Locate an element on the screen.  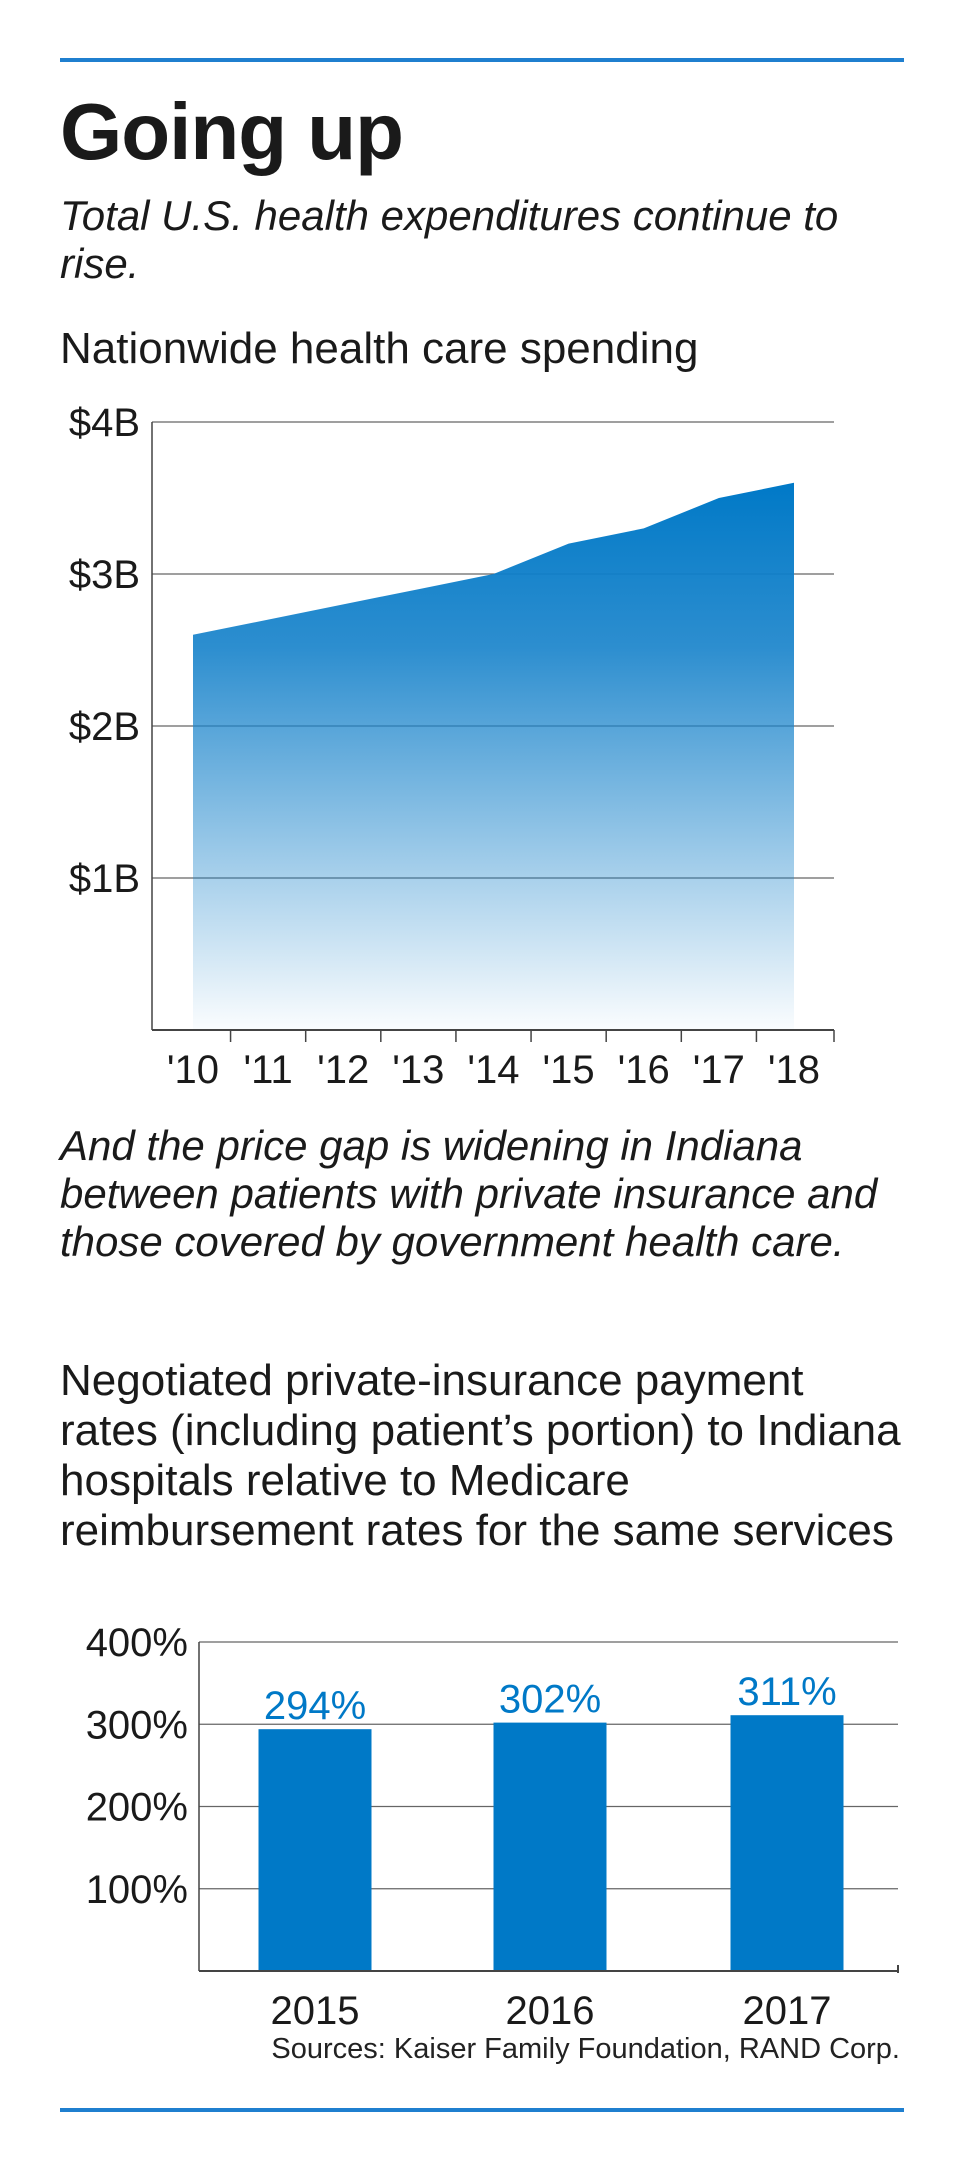
spending-chart-title: Nationwide health care spending is located at coordinates (379, 348).